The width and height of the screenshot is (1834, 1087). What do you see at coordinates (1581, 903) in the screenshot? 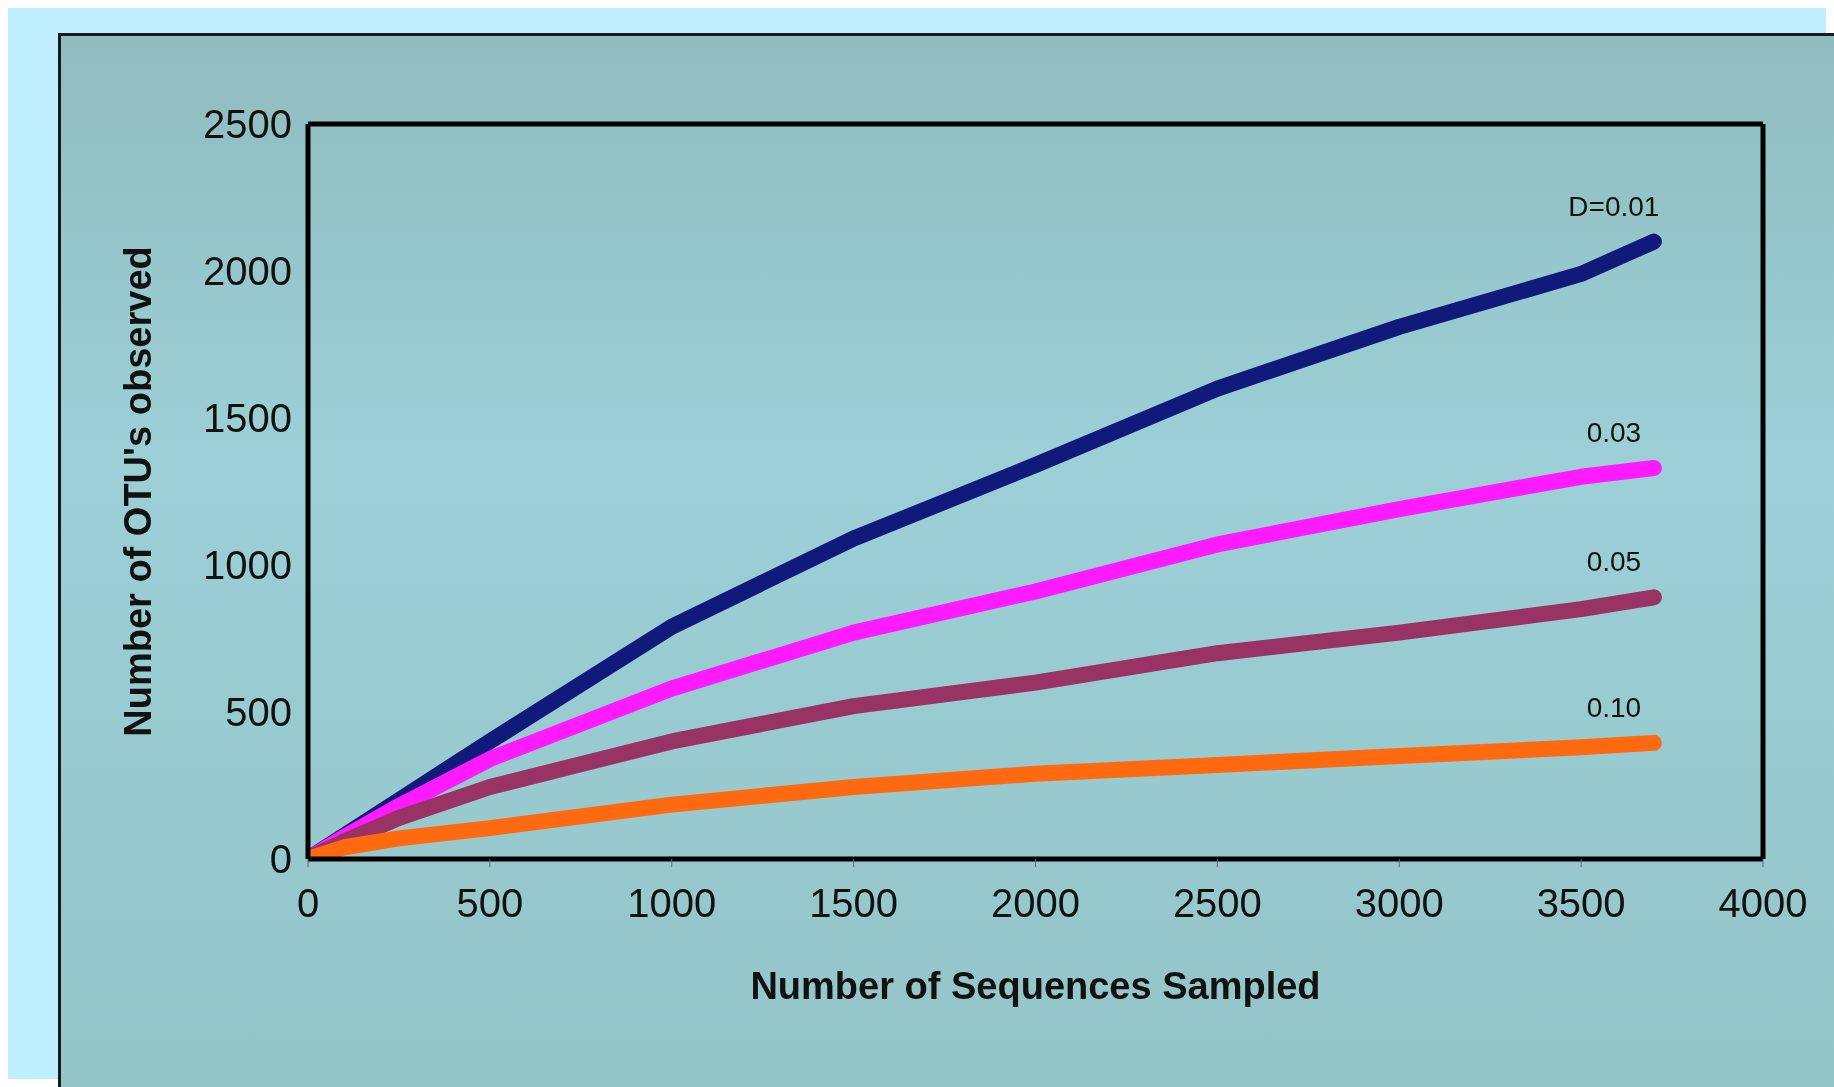
I see `x-tick-label: 3500` at bounding box center [1581, 903].